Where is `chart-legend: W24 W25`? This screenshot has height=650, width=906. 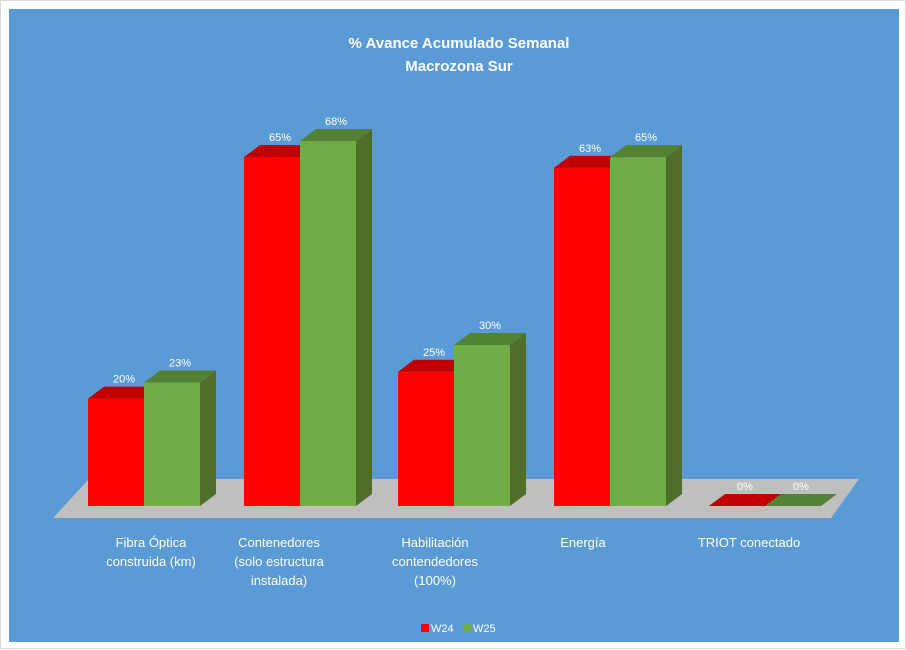 chart-legend: W24 W25 is located at coordinates (458, 629).